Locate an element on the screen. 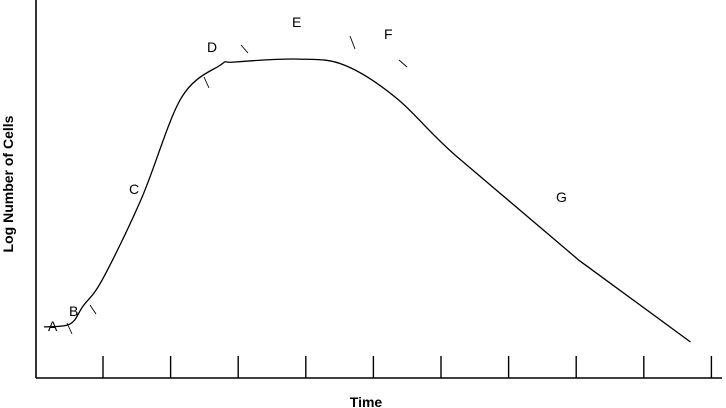 The image size is (726, 408). x-axis-label: Time is located at coordinates (366, 401).